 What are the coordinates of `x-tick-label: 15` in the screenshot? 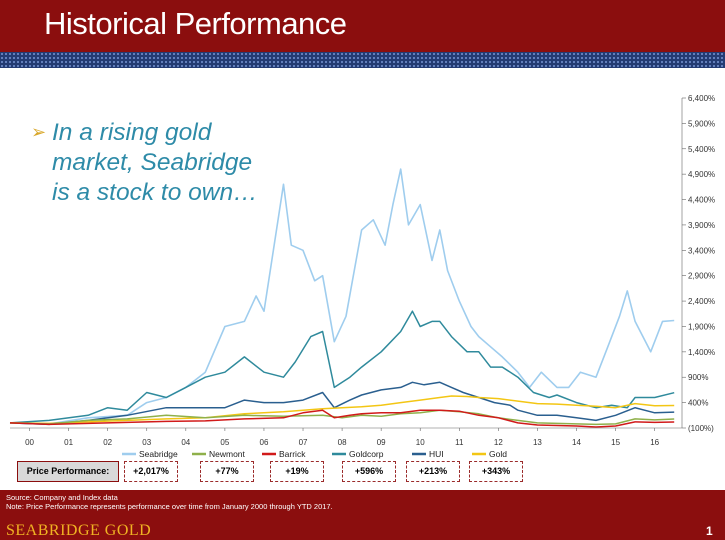 It's located at (615, 442).